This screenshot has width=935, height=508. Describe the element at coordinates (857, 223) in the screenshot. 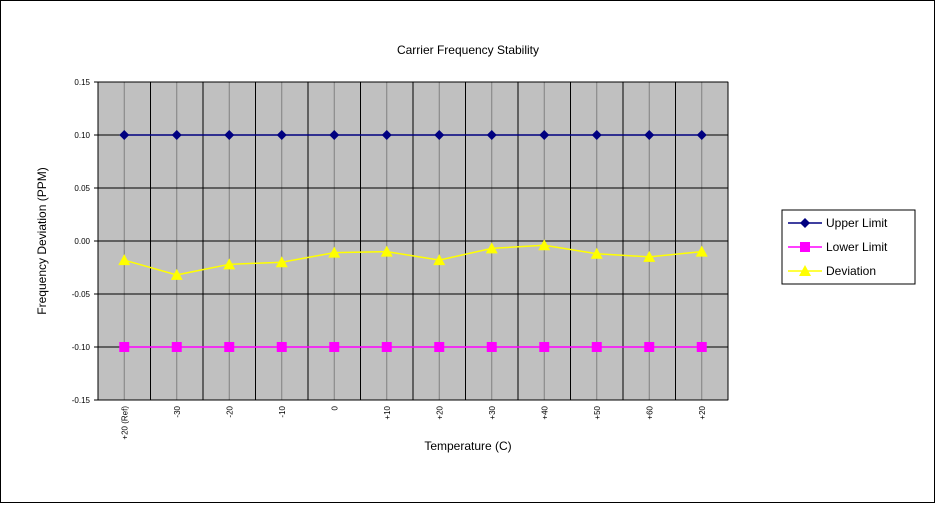

I see `legend-label: Upper Limit` at that location.